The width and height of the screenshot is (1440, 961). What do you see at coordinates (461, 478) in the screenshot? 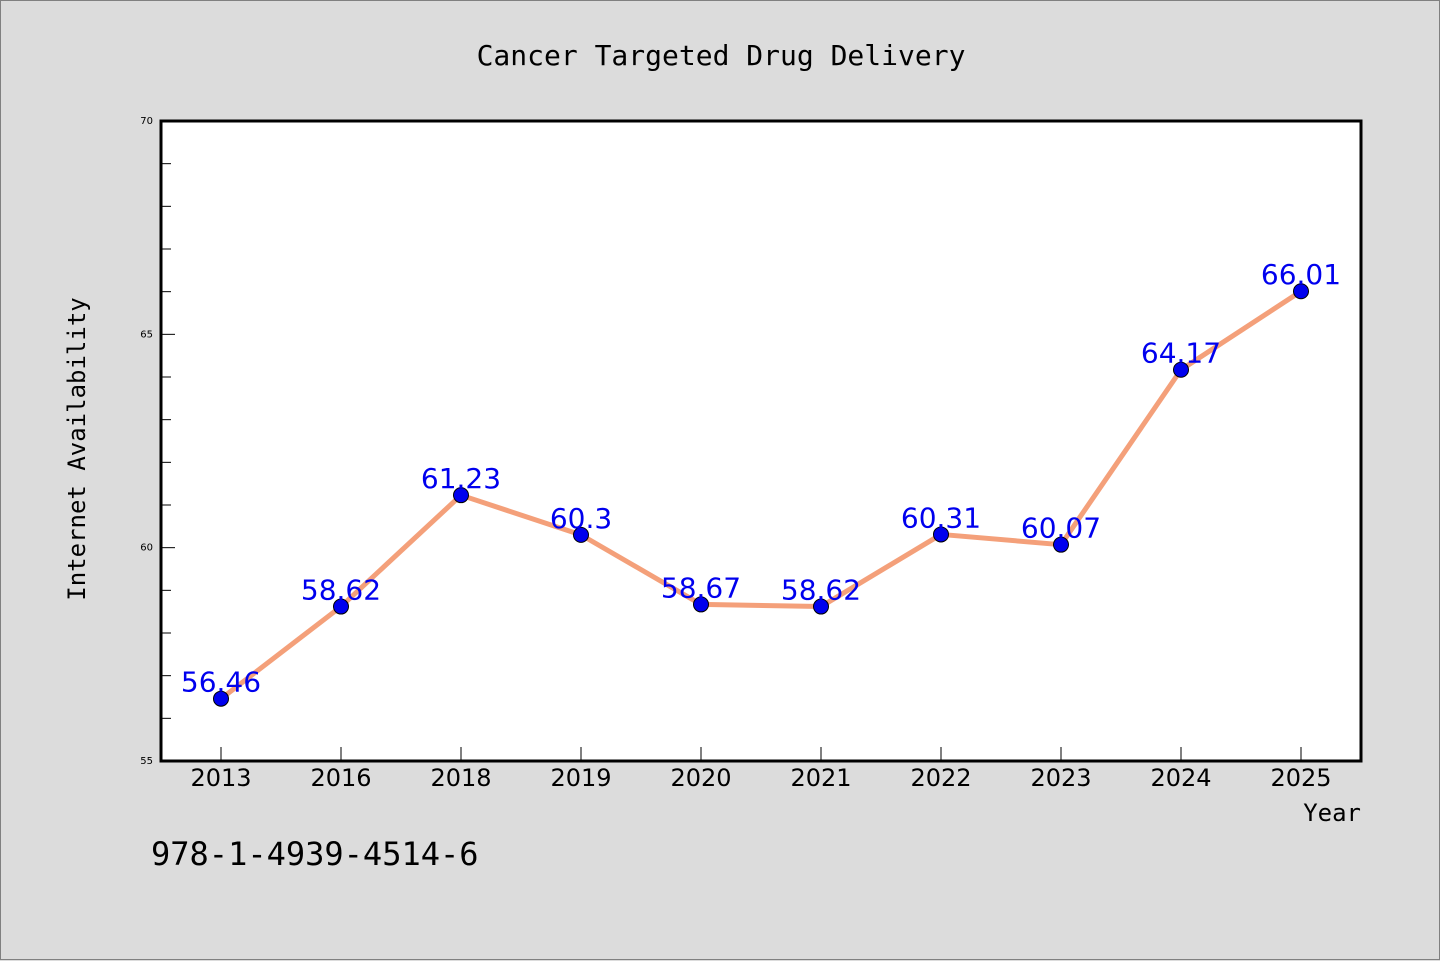
I see `data-label: 61.23` at bounding box center [461, 478].